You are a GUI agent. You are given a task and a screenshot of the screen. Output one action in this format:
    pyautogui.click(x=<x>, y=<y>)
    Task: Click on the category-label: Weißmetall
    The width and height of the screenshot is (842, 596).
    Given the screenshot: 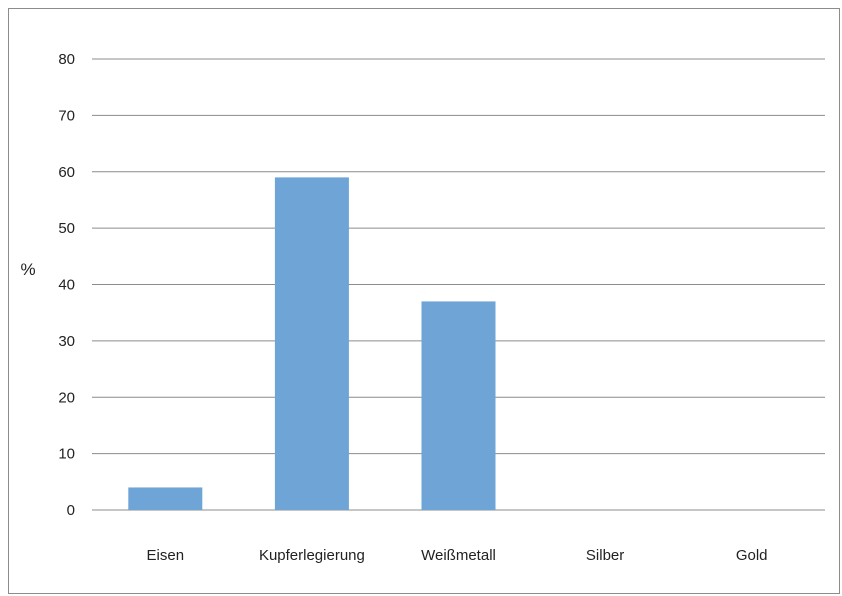 What is the action you would take?
    pyautogui.click(x=458, y=555)
    